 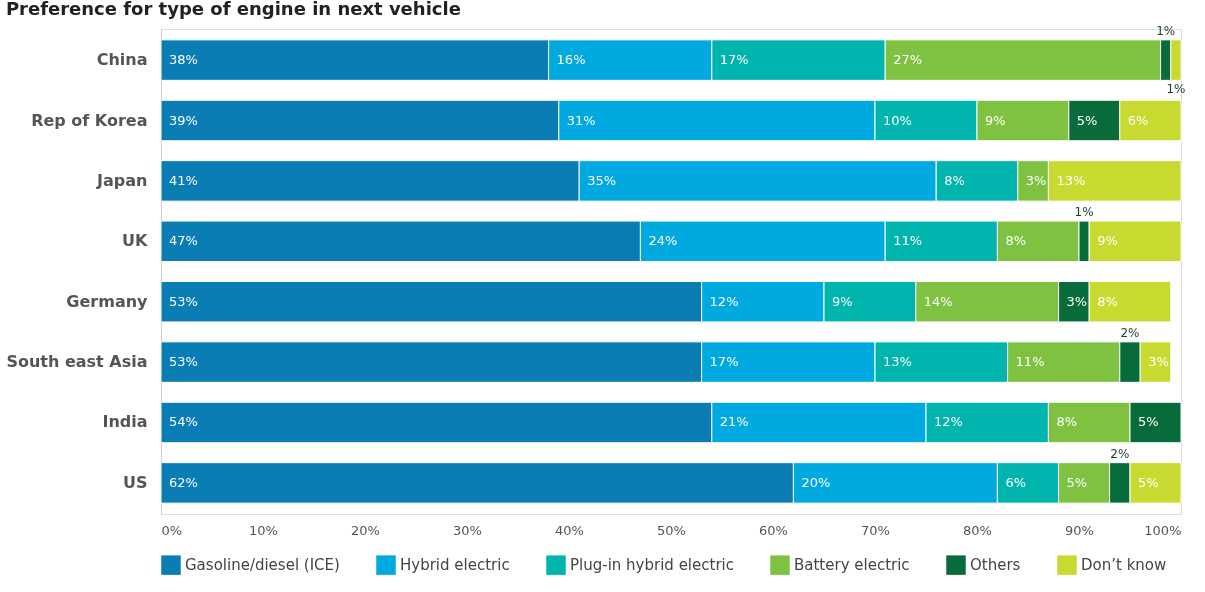 I want to click on data-label: 38%, so click(x=183, y=60).